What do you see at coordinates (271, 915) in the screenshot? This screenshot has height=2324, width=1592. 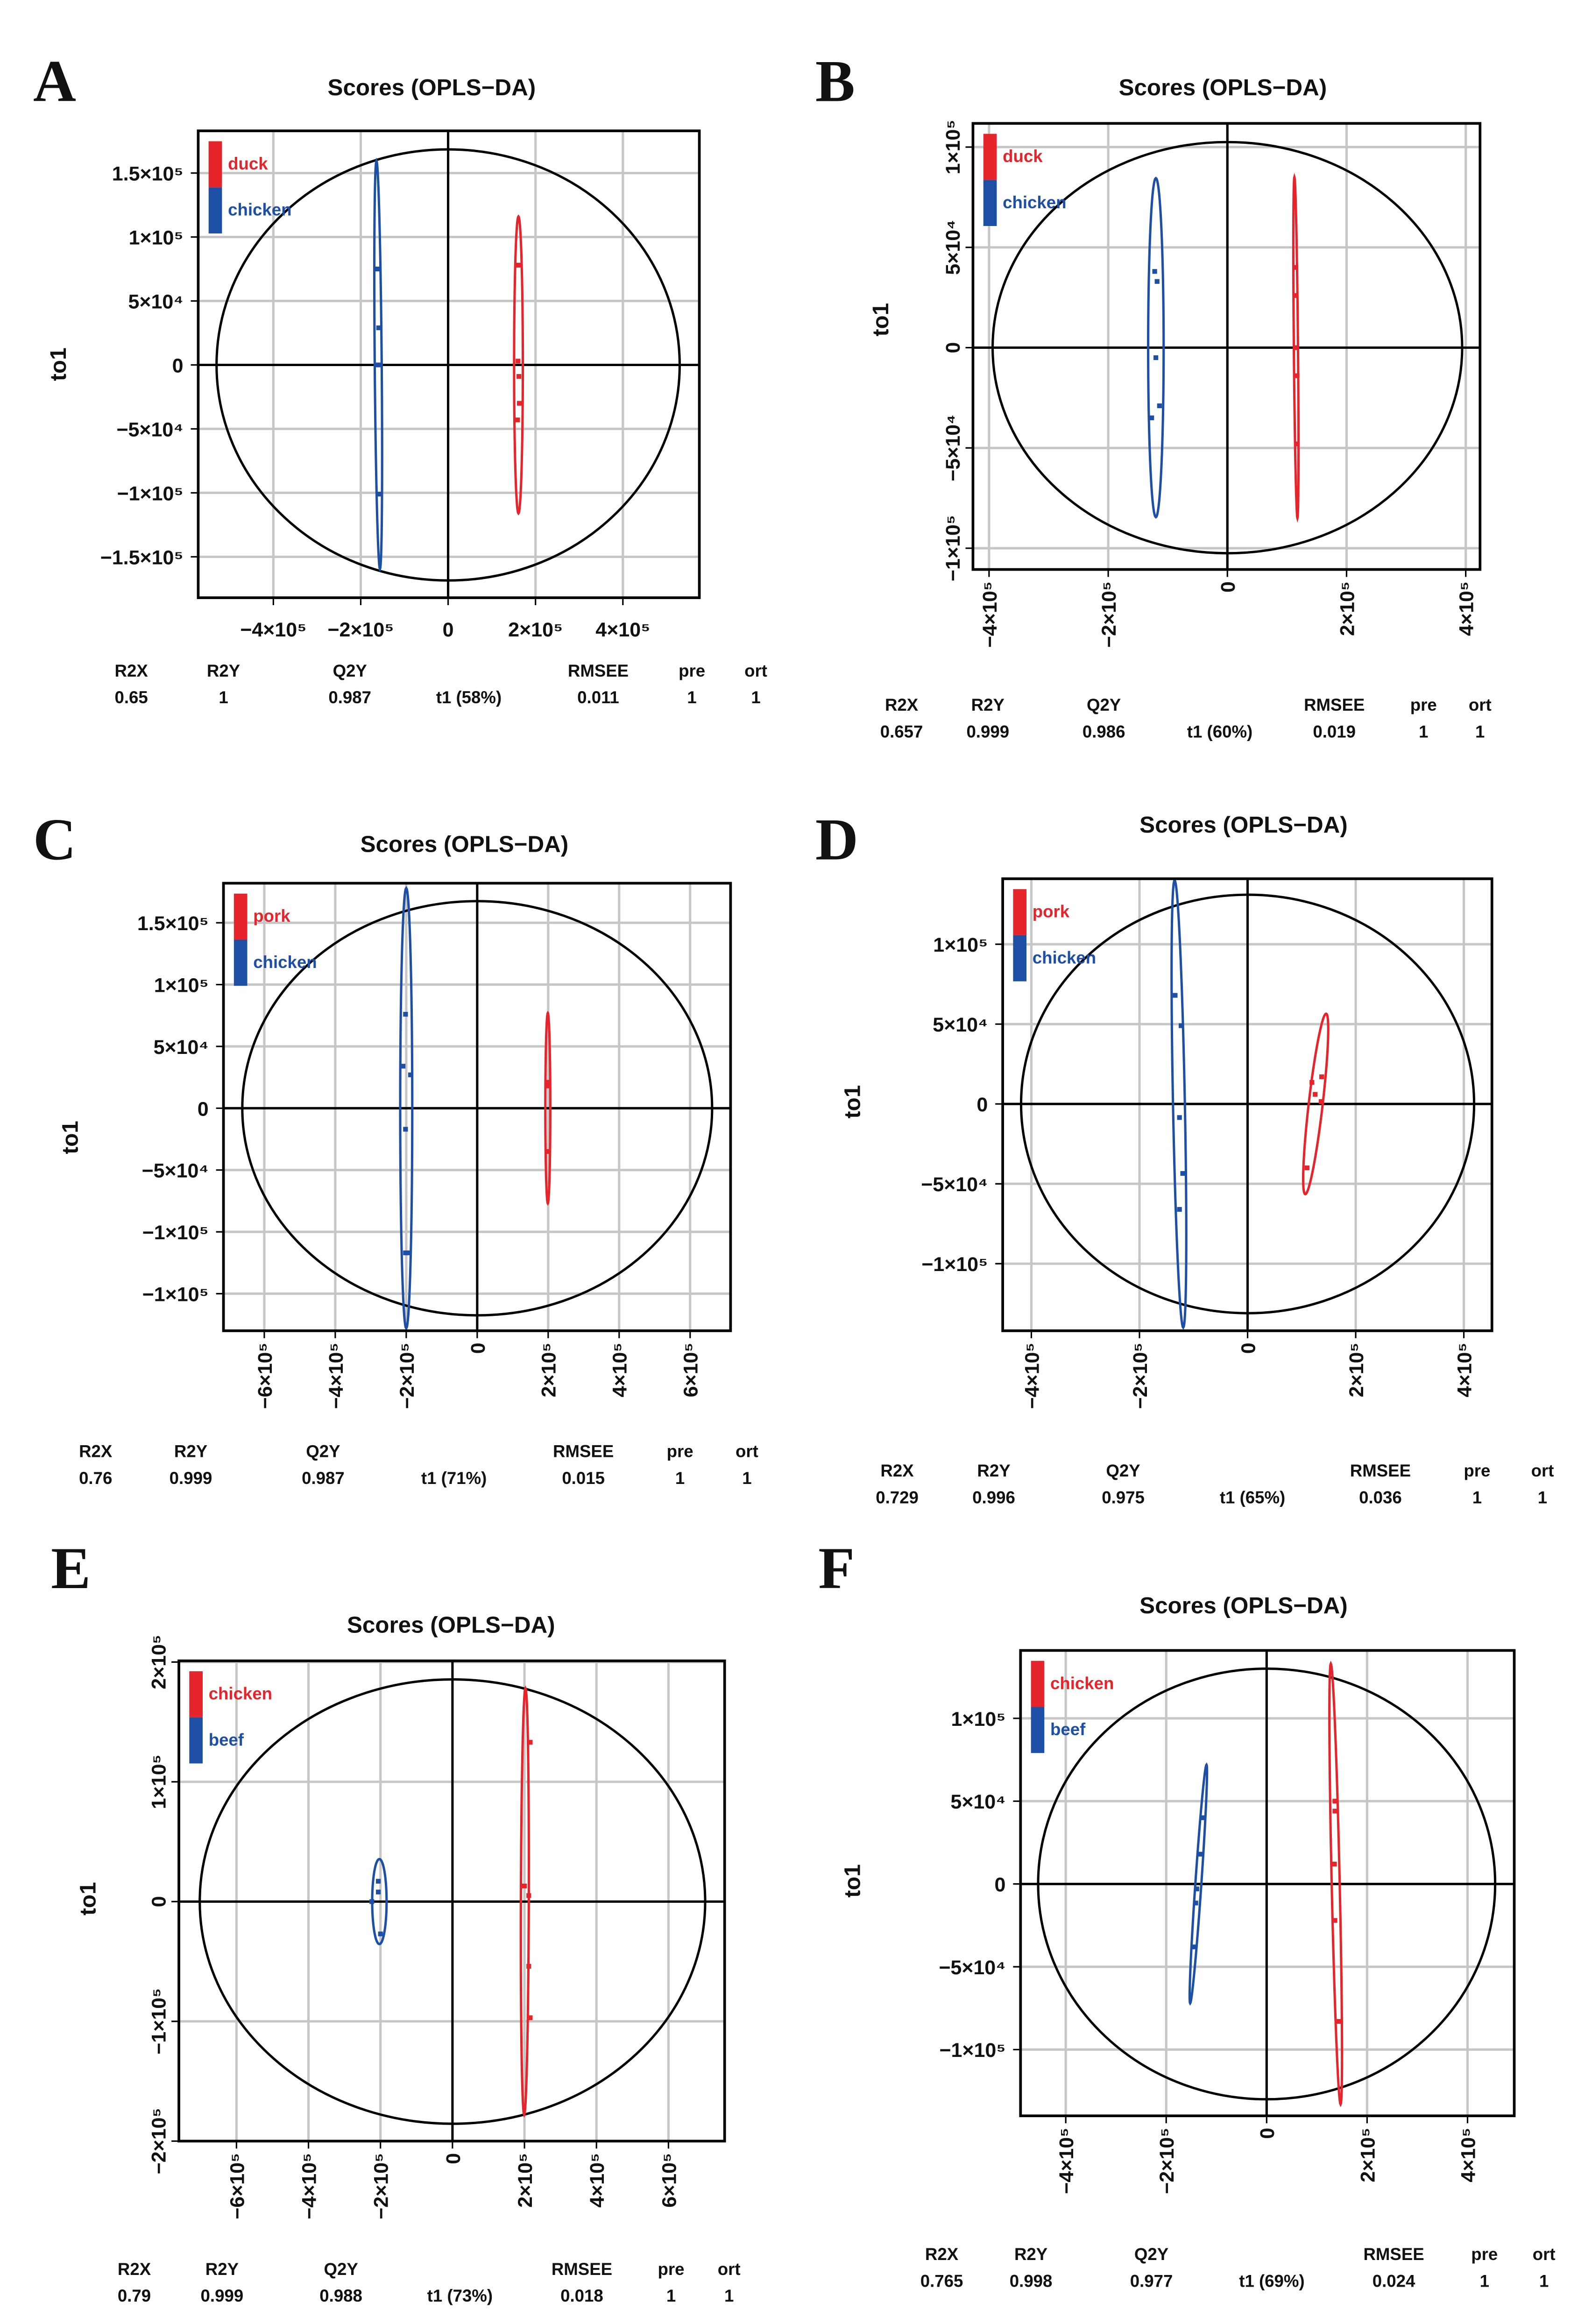 I see `legend-label-pork: pork` at bounding box center [271, 915].